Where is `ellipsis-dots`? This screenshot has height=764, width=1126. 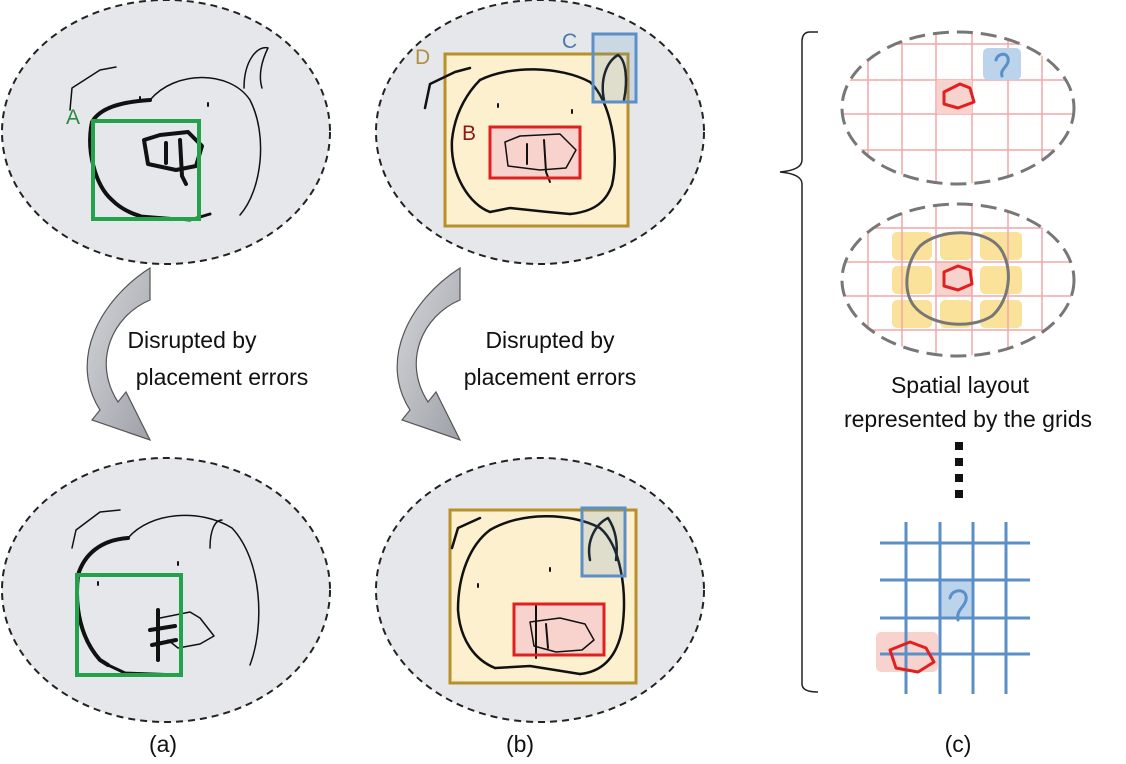
ellipsis-dots is located at coordinates (959, 470).